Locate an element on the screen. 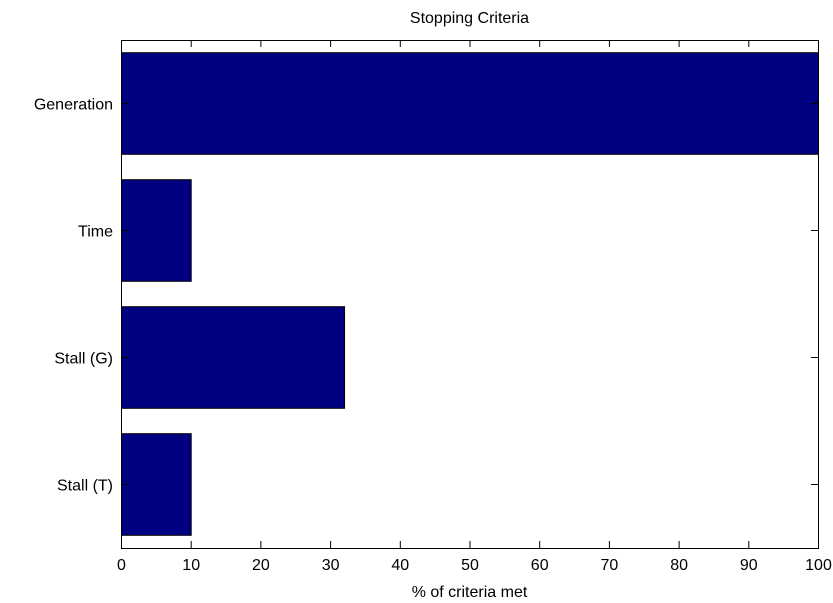 The width and height of the screenshot is (833, 603). chart-title: Stopping Criteria is located at coordinates (469, 18).